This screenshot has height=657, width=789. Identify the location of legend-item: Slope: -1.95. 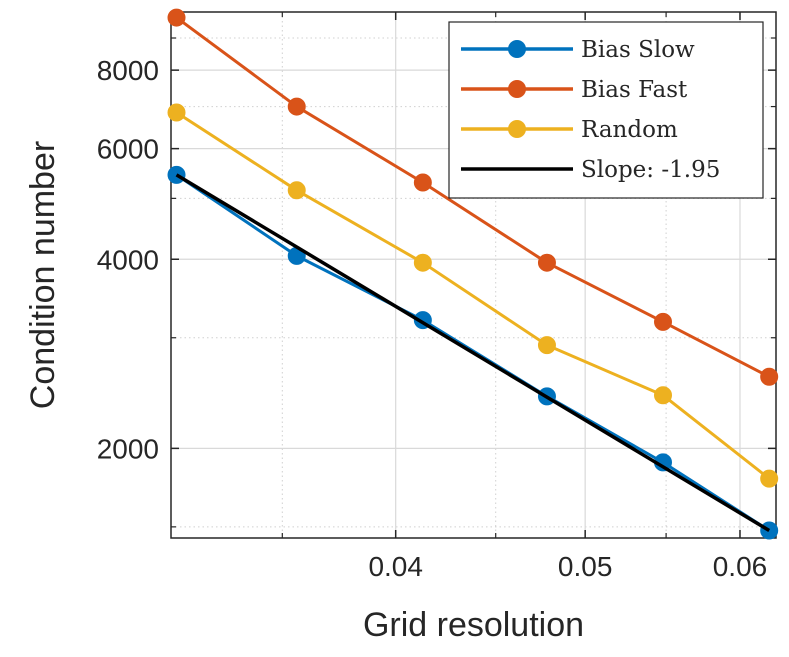
(590, 170).